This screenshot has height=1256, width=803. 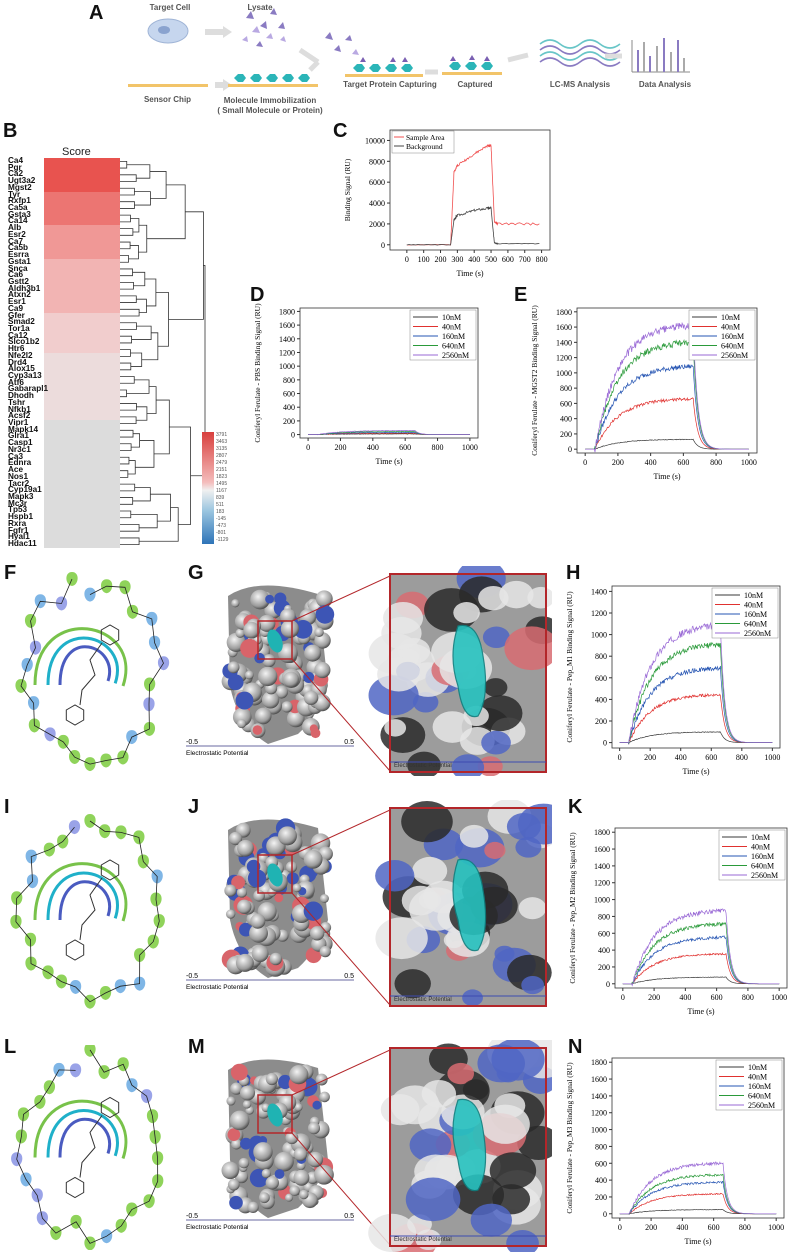 What do you see at coordinates (25, 490) in the screenshot?
I see `gene-label: Cyp19a1` at bounding box center [25, 490].